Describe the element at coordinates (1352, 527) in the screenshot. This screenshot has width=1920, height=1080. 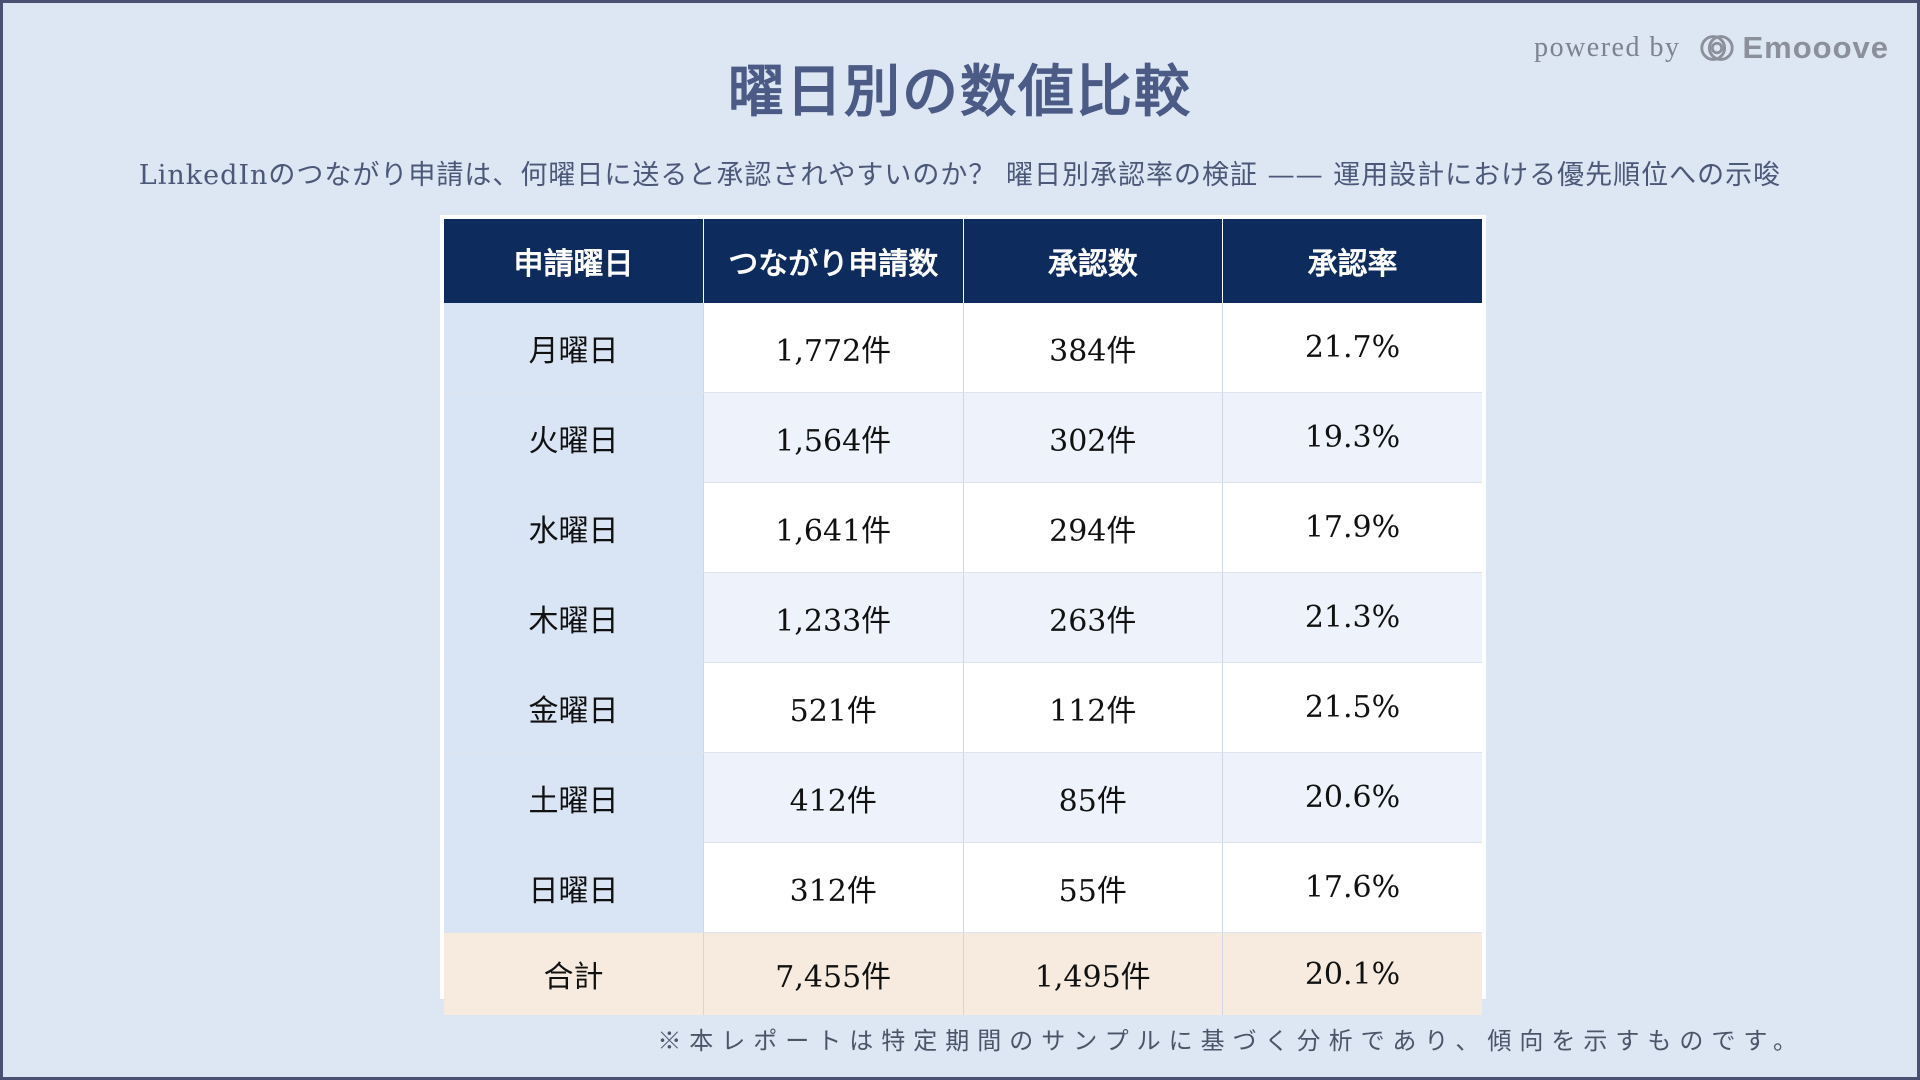
I see `approval-rate-cell: 17.9%` at that location.